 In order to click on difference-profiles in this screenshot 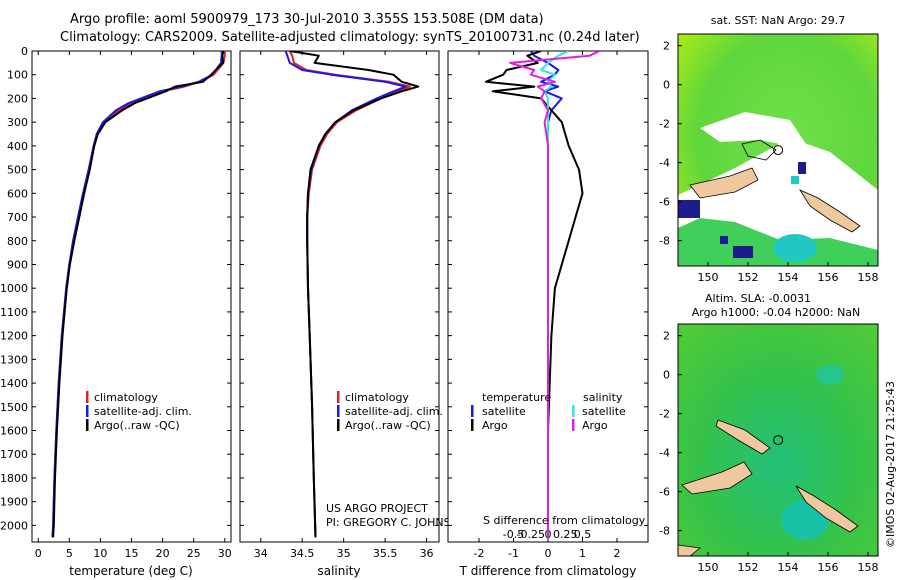, I will do `click(542, 294)`.